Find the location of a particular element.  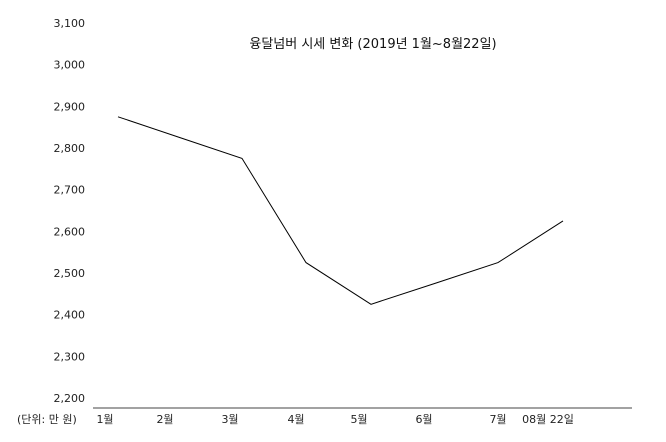

x-tick-label: 08월 22일 is located at coordinates (548, 419).